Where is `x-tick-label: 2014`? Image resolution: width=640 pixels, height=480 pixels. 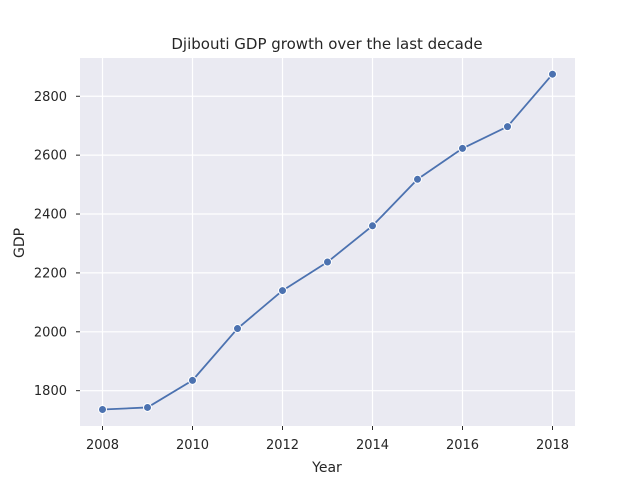
x-tick-label: 2014 is located at coordinates (372, 445).